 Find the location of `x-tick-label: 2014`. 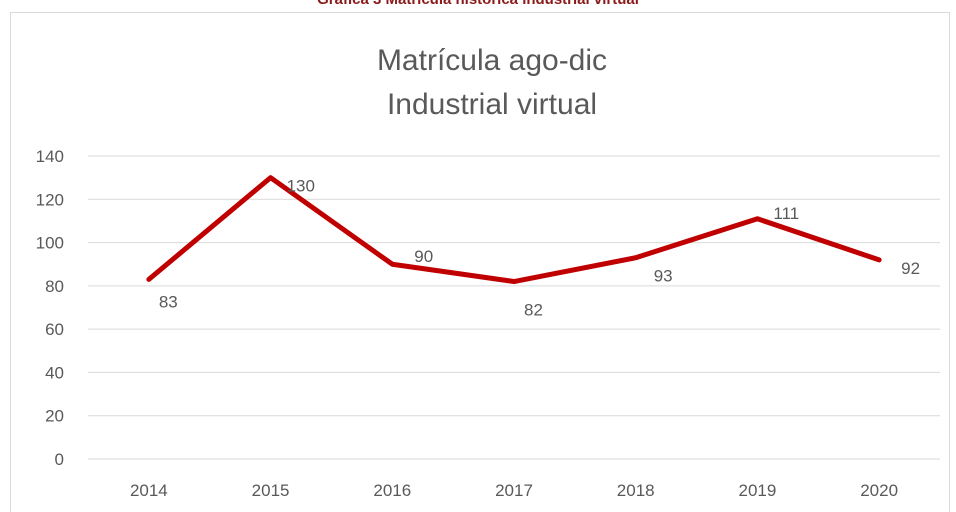

x-tick-label: 2014 is located at coordinates (149, 490).